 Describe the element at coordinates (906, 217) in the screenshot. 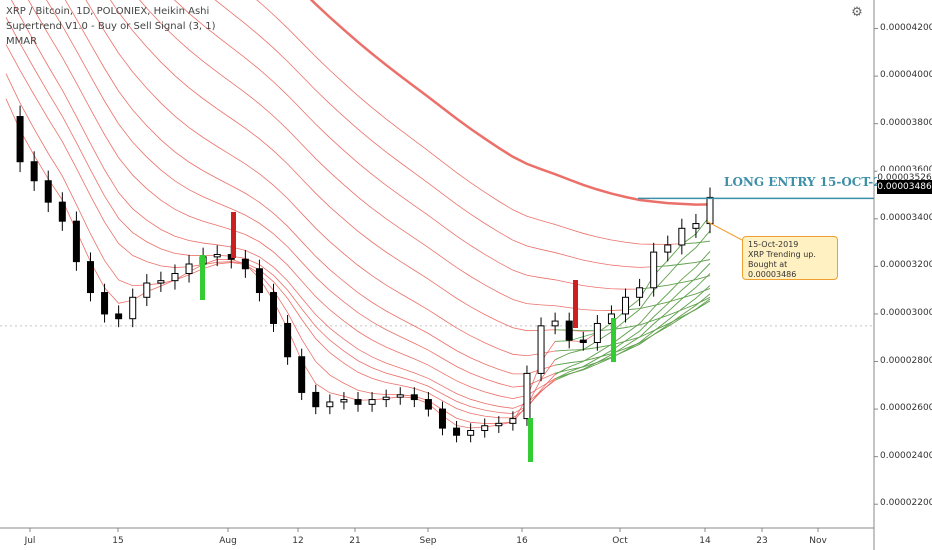

I see `price-tick-label: 0.00003400` at that location.